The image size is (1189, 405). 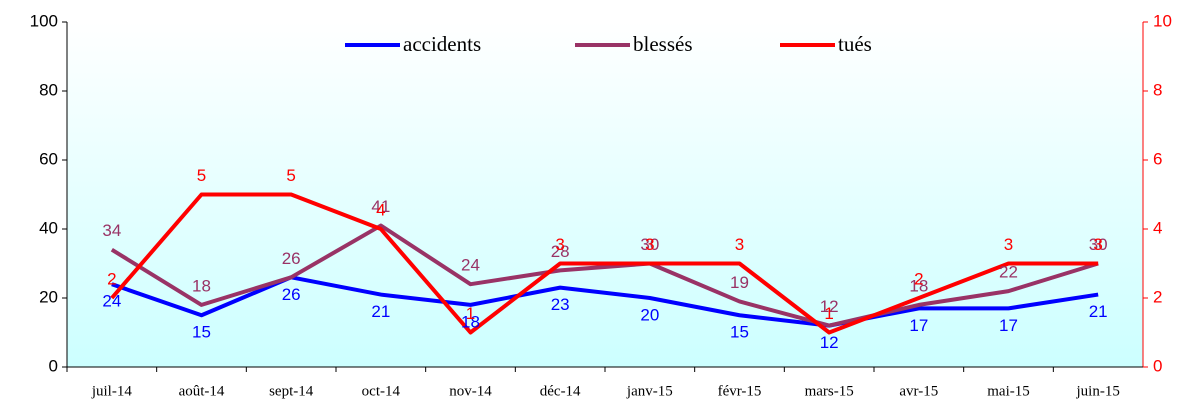 I want to click on data-label: 22, so click(x=1008, y=272).